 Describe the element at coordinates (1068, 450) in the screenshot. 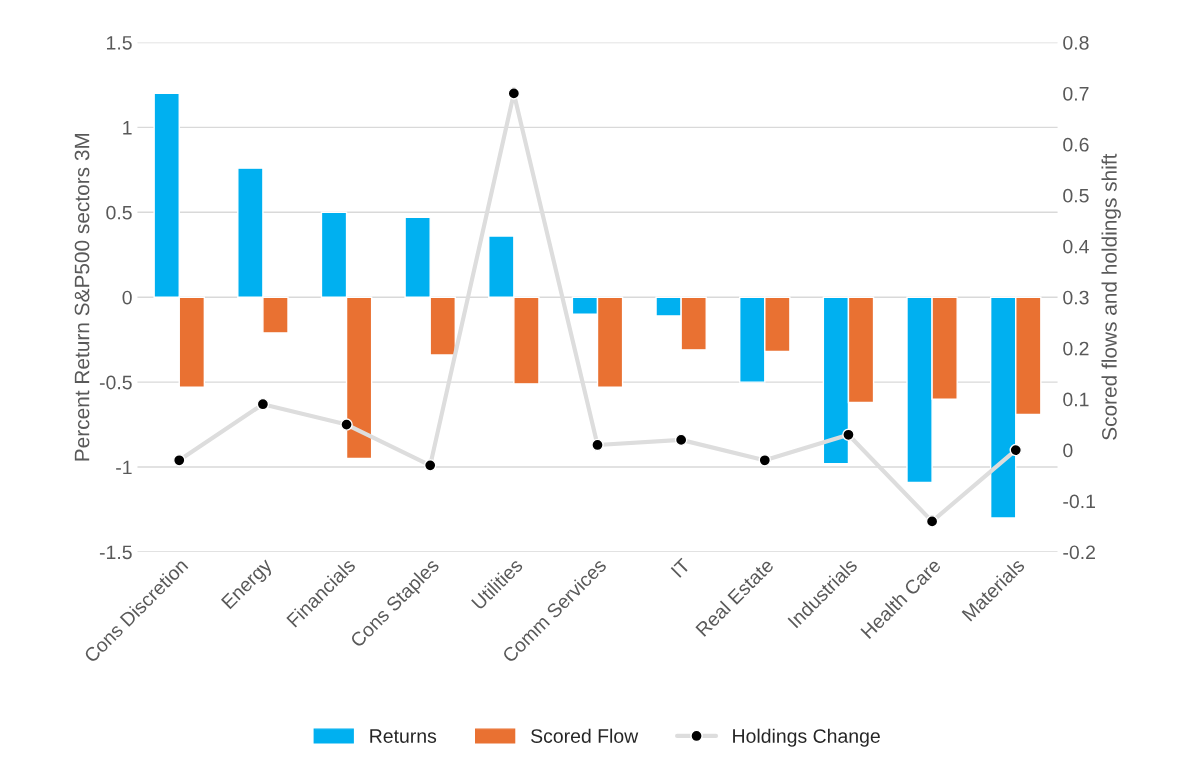

I see `y2-tick-label: 0` at that location.